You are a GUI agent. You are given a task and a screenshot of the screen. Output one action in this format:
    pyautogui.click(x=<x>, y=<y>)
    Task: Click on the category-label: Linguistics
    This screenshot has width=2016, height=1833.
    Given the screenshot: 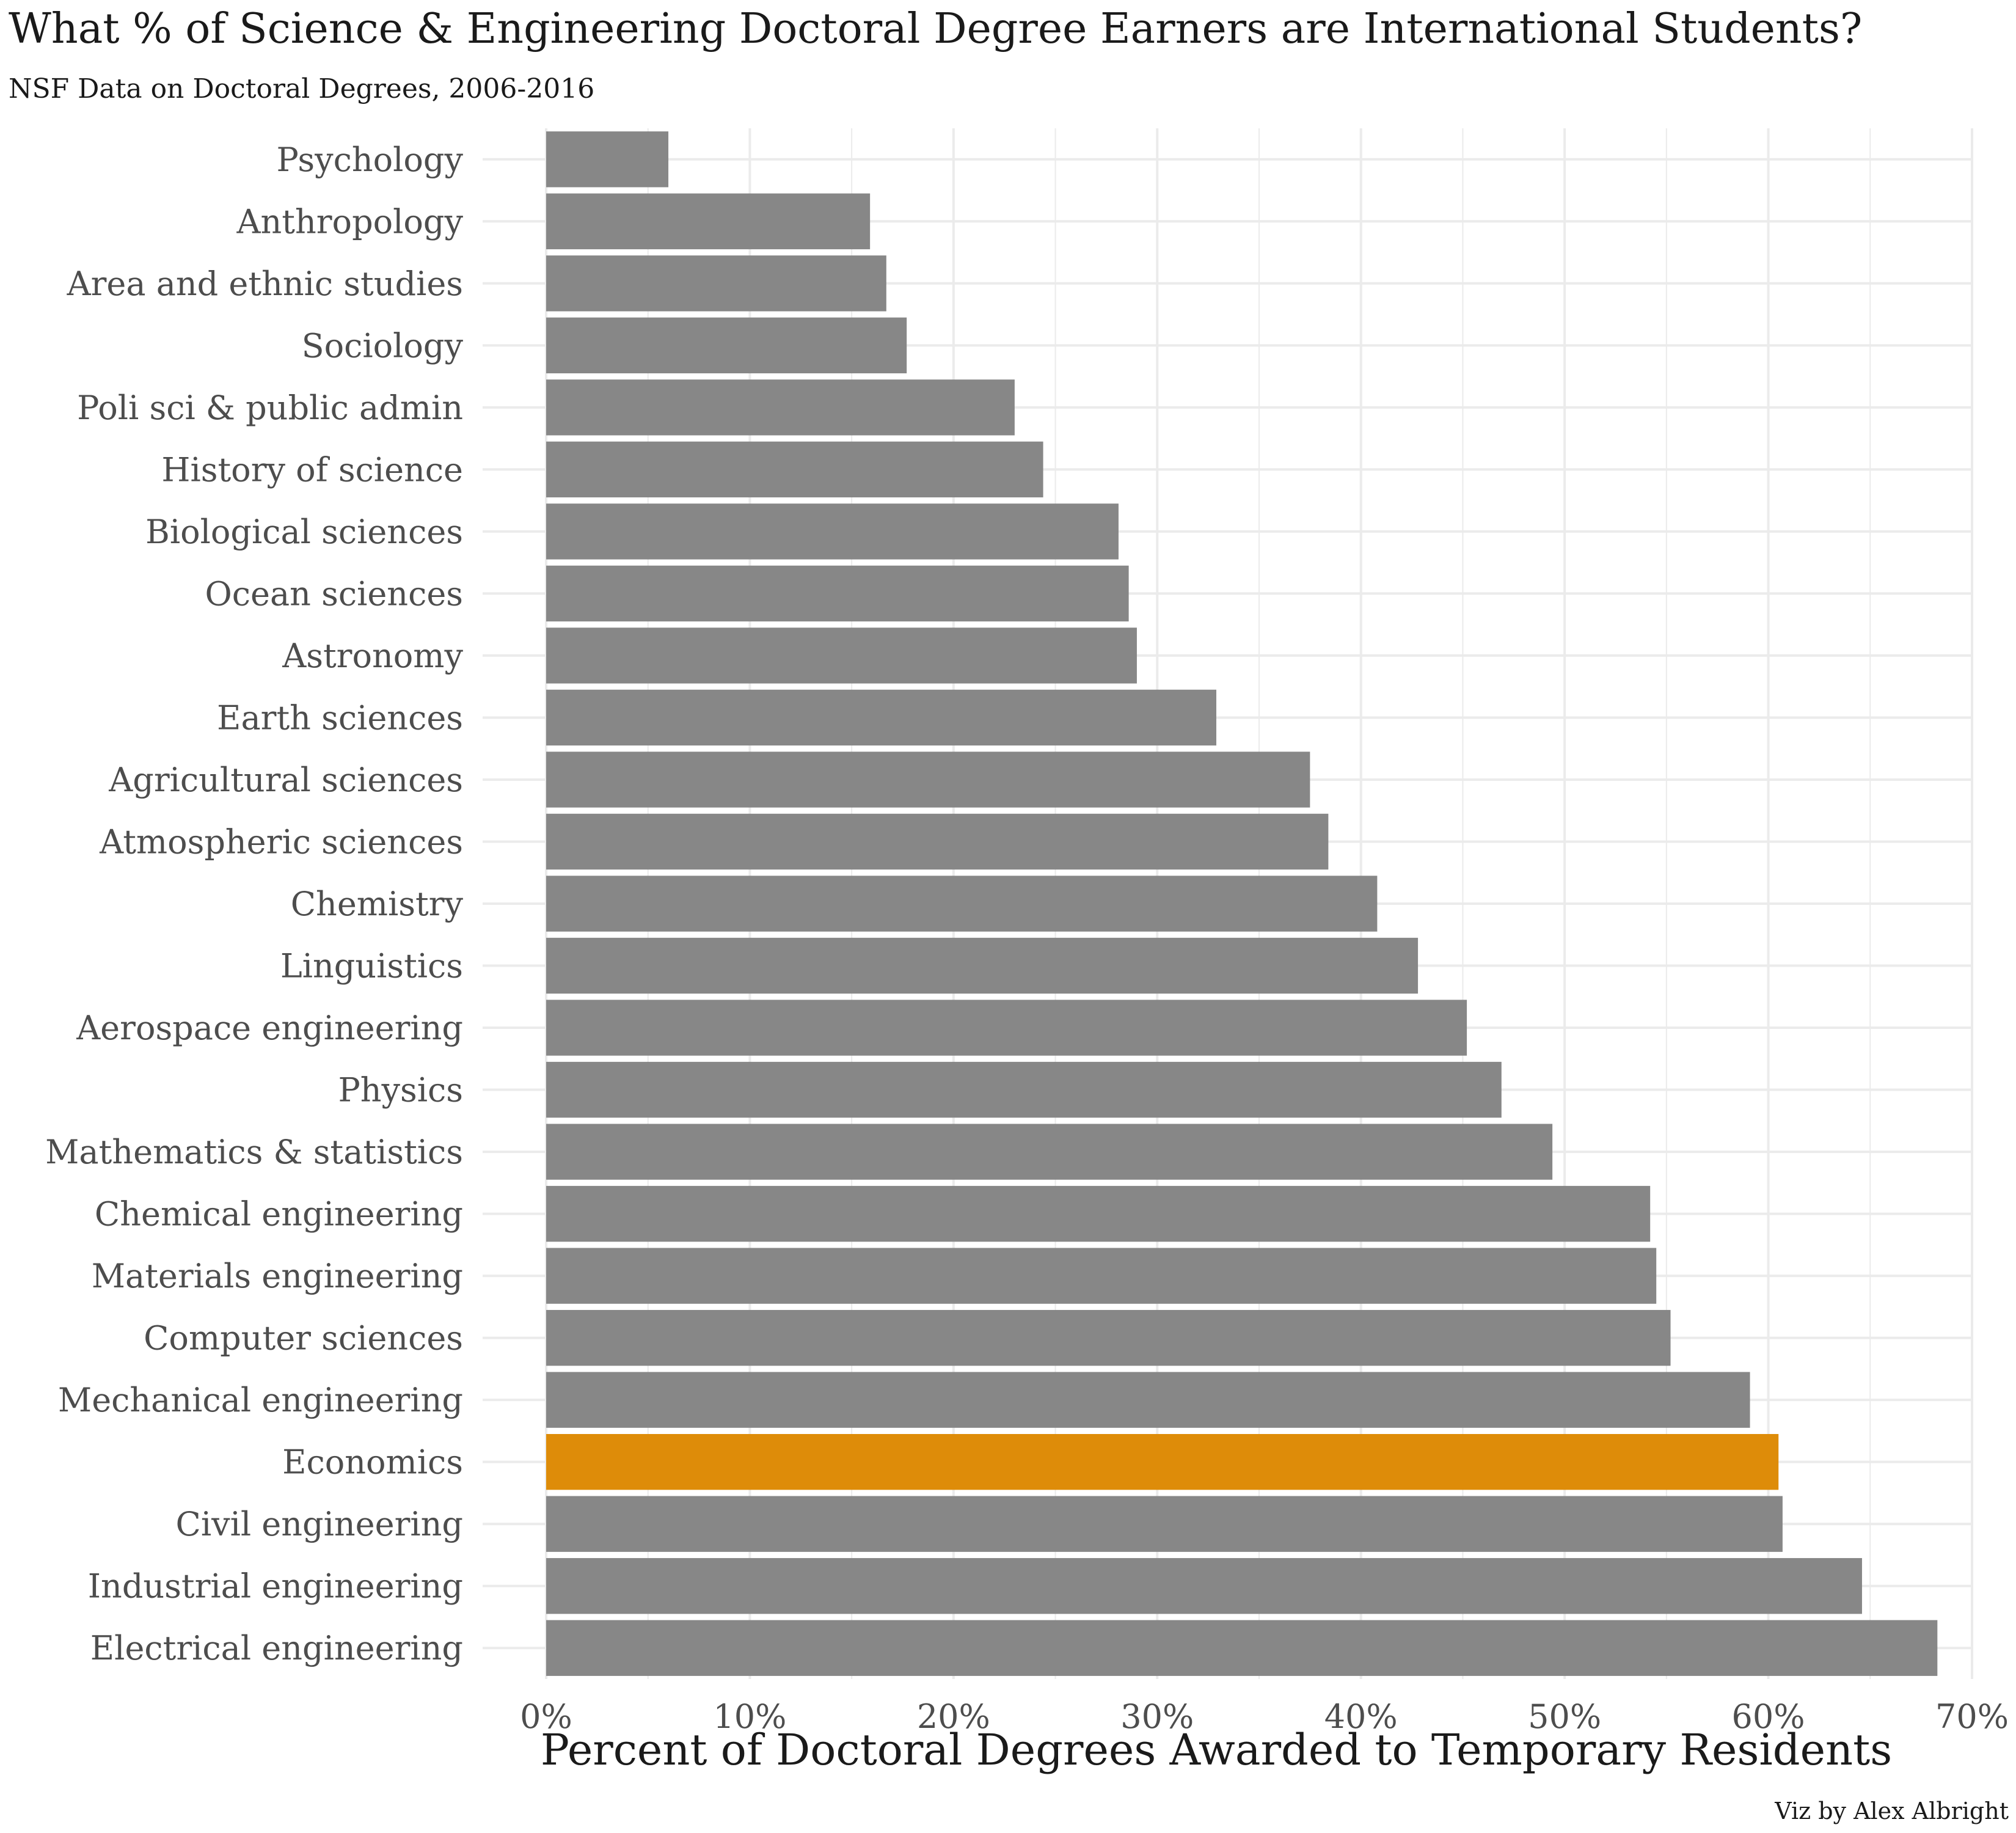 What is the action you would take?
    pyautogui.click(x=371, y=966)
    